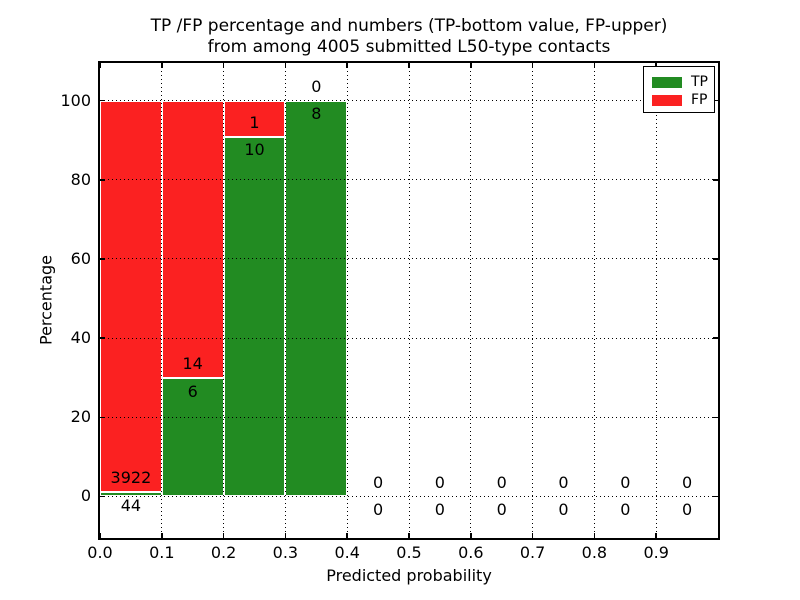 Image resolution: width=800 pixels, height=600 pixels. Describe the element at coordinates (471, 552) in the screenshot. I see `x-tick-label: 0.6` at that location.